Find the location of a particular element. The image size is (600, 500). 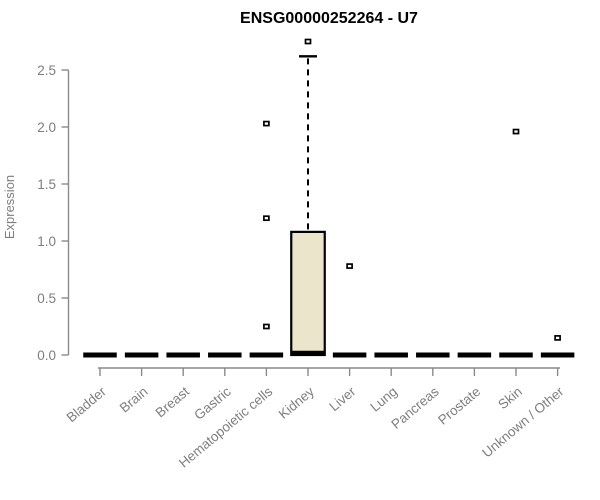

chart-title: ENSG00000252264 - U7 is located at coordinates (329, 18).